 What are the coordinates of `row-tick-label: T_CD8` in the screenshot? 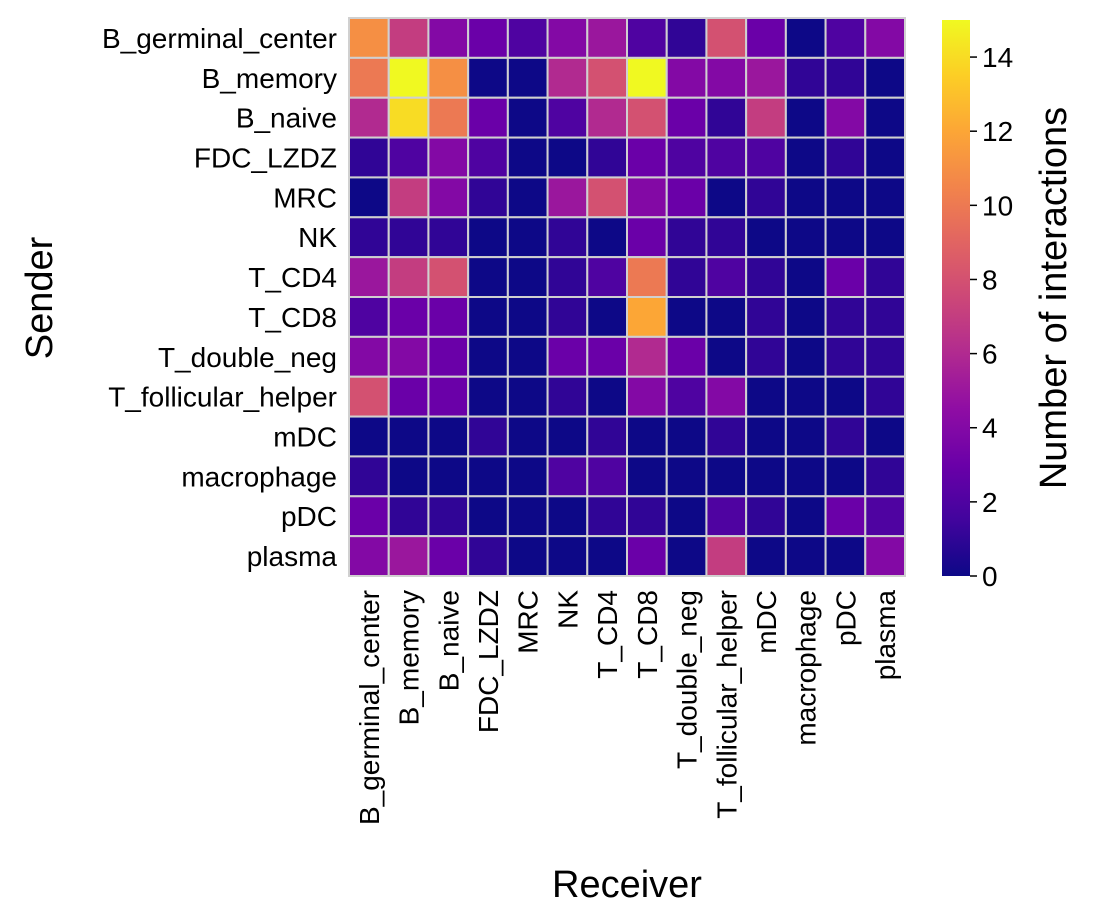 It's located at (292, 317).